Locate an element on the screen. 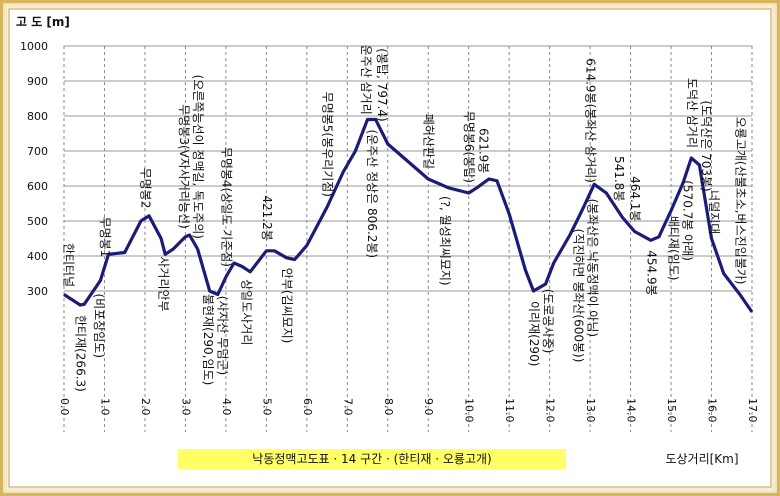 The image size is (780, 496). y-tick-label: 400 is located at coordinates (37, 256).